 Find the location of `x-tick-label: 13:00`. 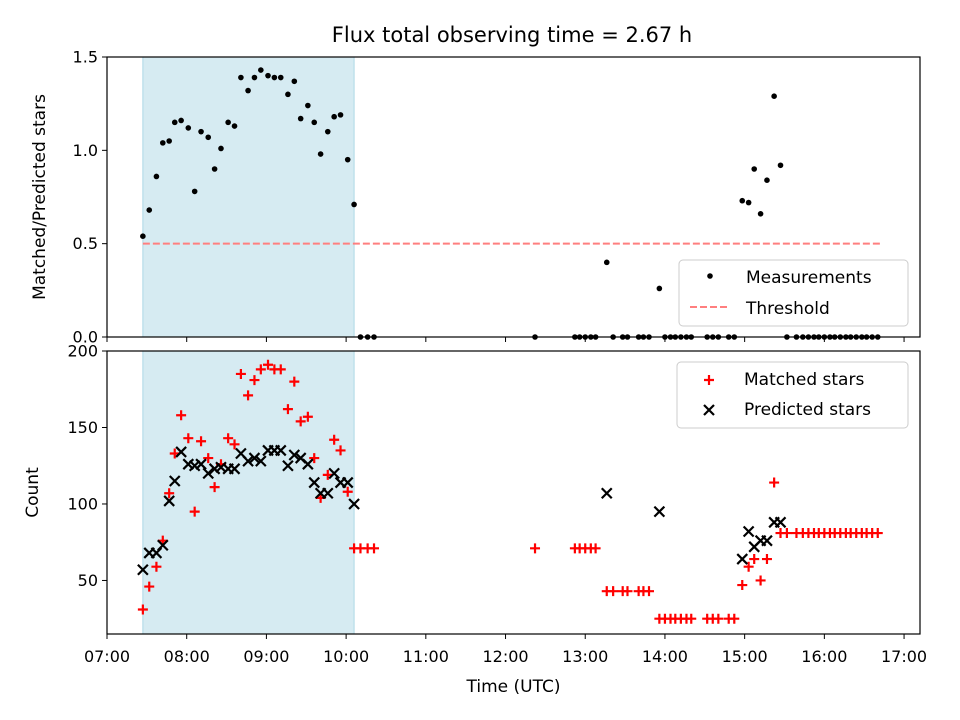

x-tick-label: 13:00 is located at coordinates (585, 656).